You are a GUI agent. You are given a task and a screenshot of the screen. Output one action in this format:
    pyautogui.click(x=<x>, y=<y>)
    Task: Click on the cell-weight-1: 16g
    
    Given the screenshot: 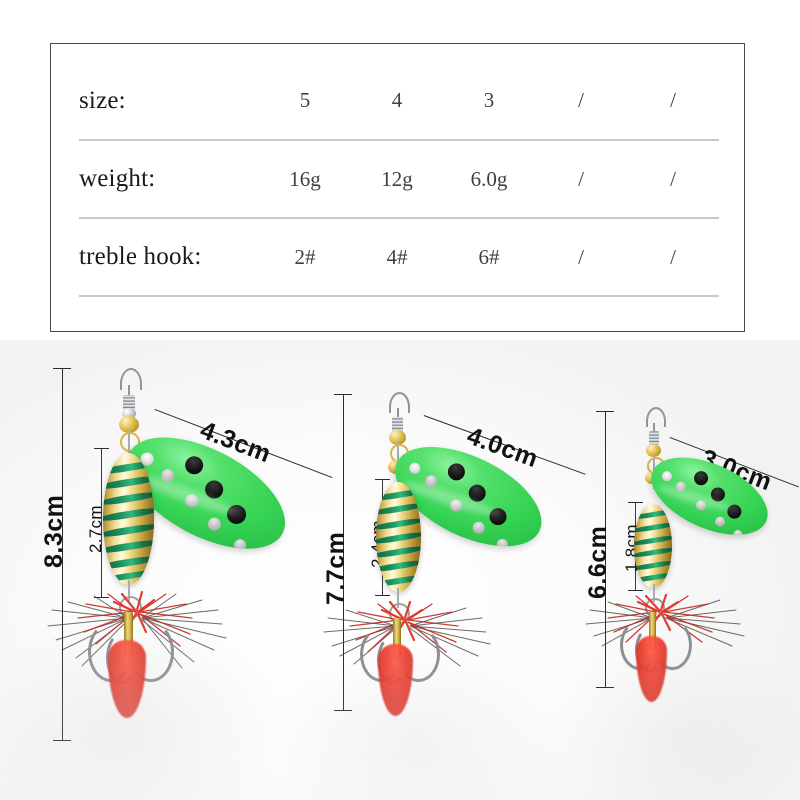 What is the action you would take?
    pyautogui.click(x=305, y=179)
    